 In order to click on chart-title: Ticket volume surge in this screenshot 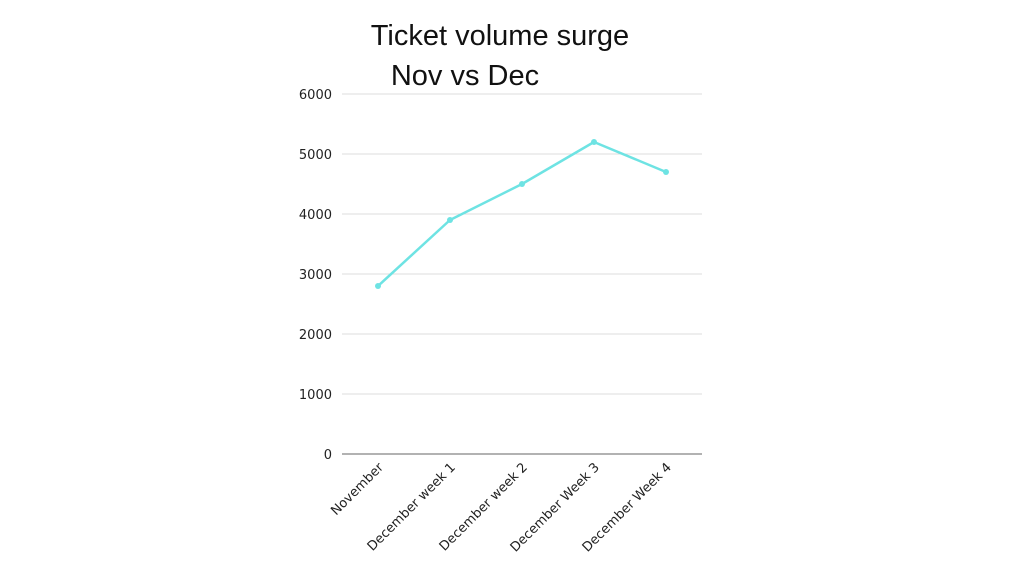, I will do `click(500, 36)`.